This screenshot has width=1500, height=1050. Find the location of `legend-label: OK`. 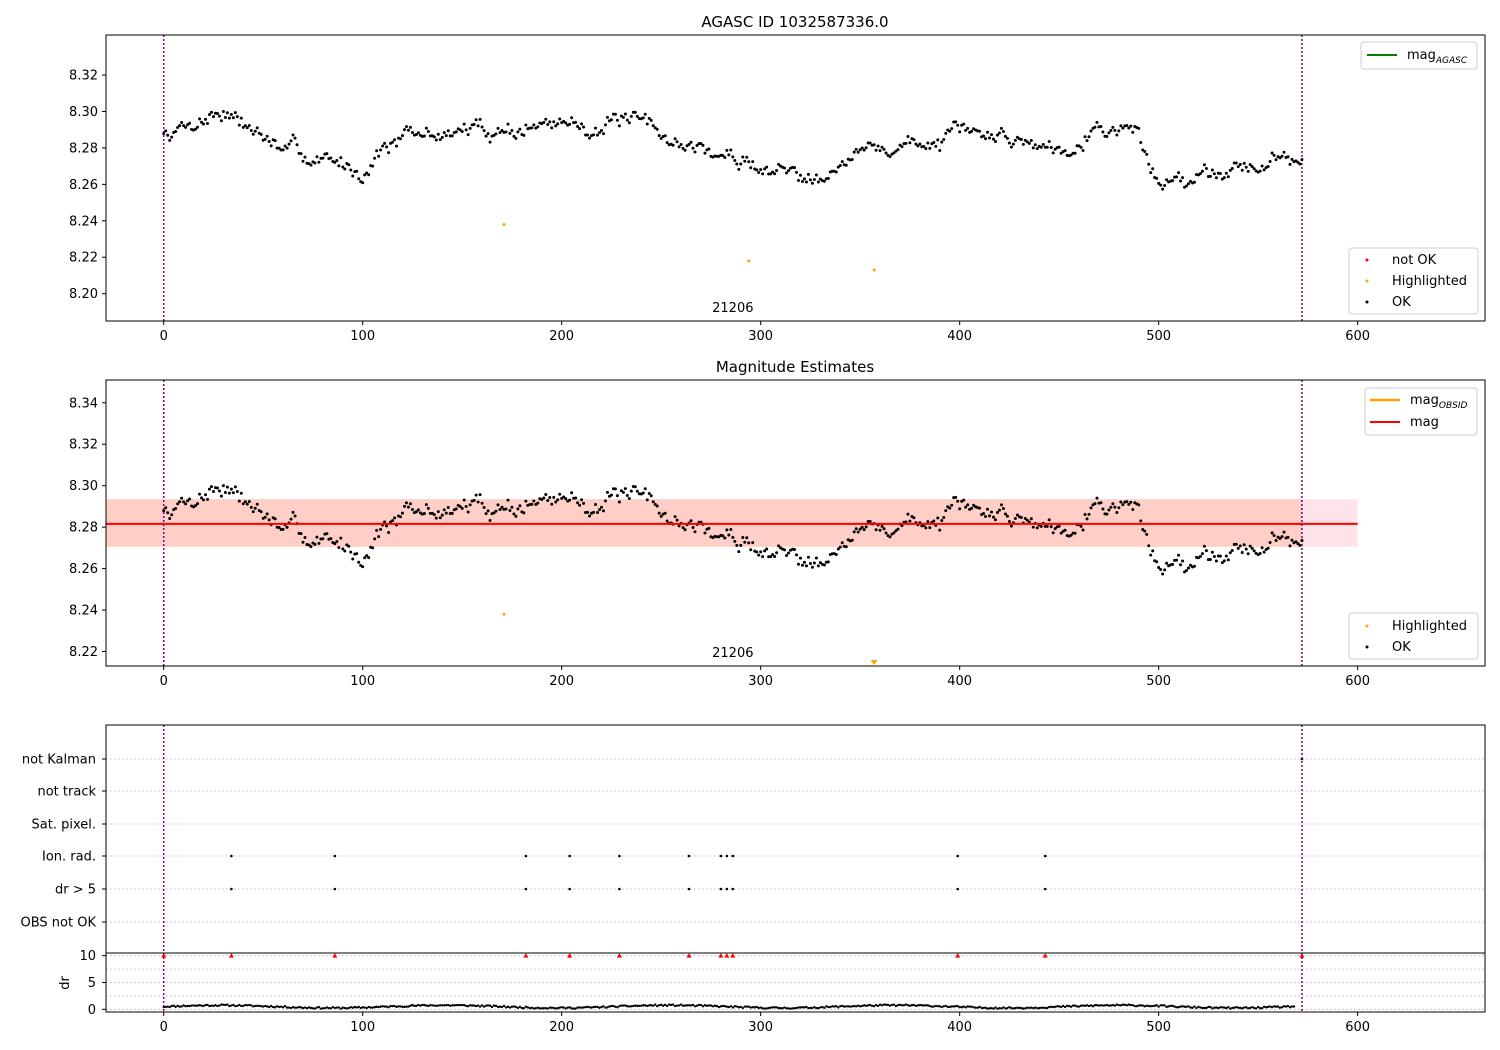

legend-label: OK is located at coordinates (1401, 647).